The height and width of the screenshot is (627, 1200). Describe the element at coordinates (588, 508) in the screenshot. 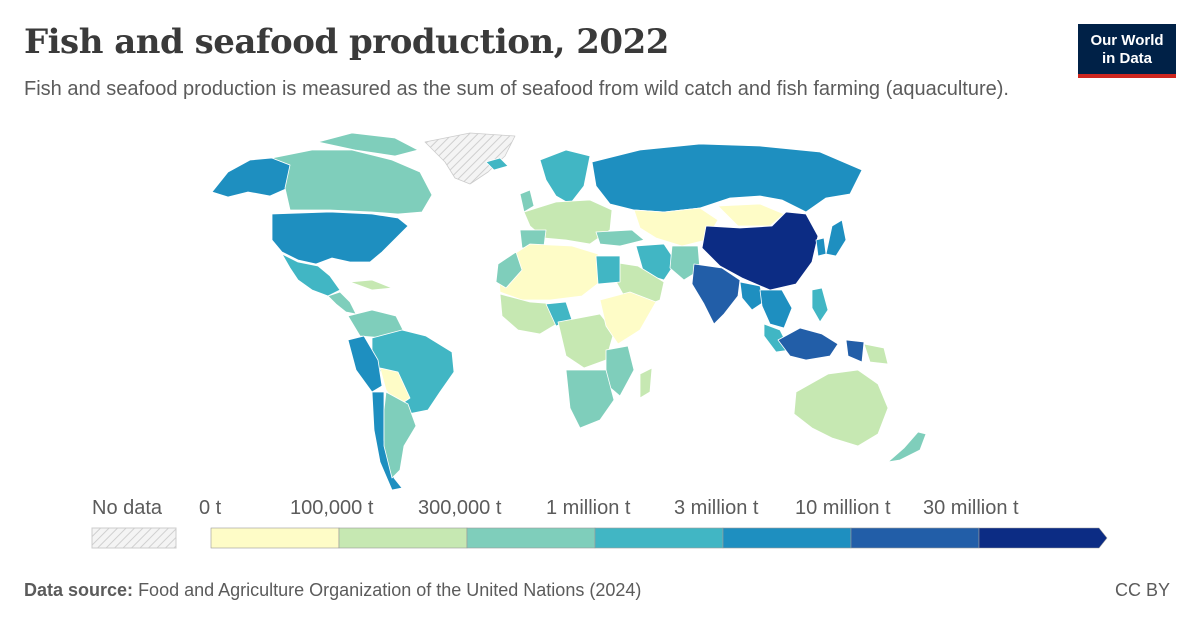

I see `legend-tick-3: 1 million t` at that location.